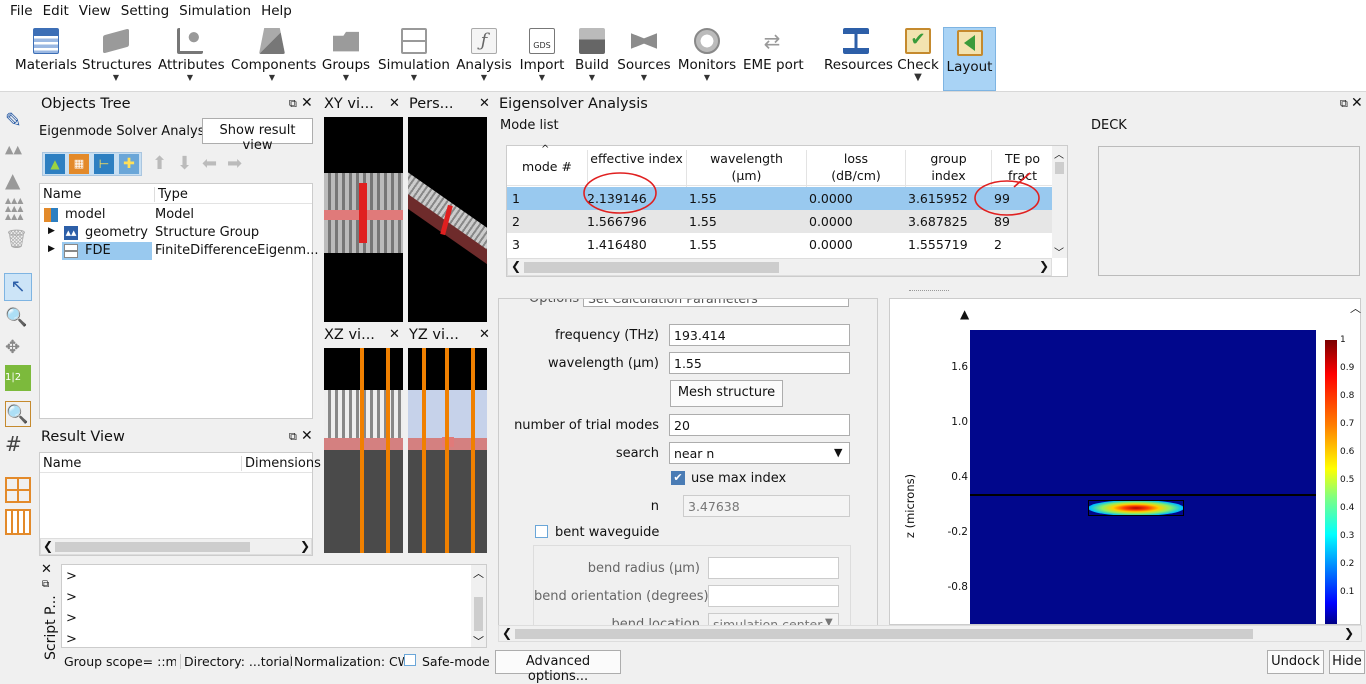 The height and width of the screenshot is (684, 1366). Describe the element at coordinates (447, 219) in the screenshot. I see `viewport-perspective` at that location.